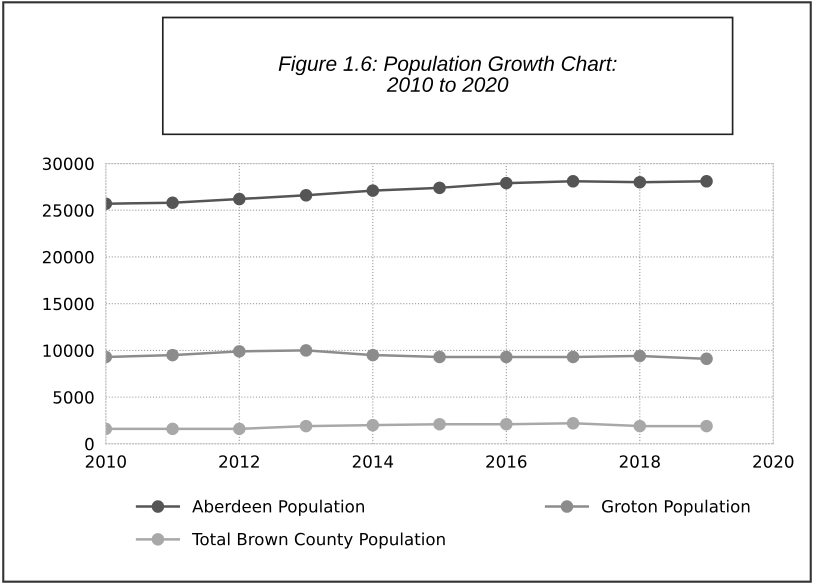 The image size is (814, 584). Describe the element at coordinates (68, 163) in the screenshot. I see `y-tick-label: 30000` at that location.